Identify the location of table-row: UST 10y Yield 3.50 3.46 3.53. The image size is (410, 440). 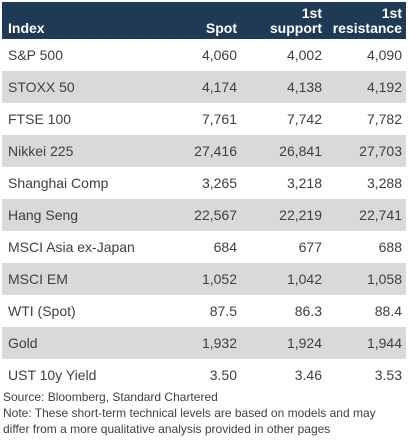
(204, 375).